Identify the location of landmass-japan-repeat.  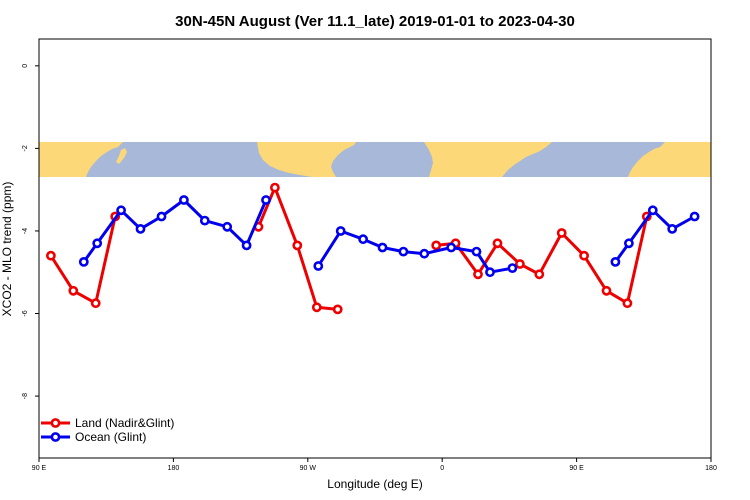
(653, 156).